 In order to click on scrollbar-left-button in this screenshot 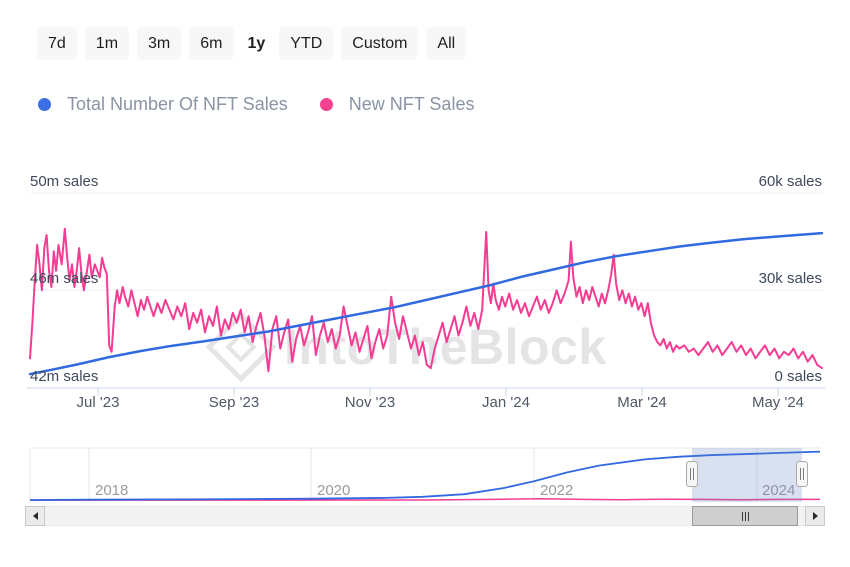, I will do `click(35, 516)`.